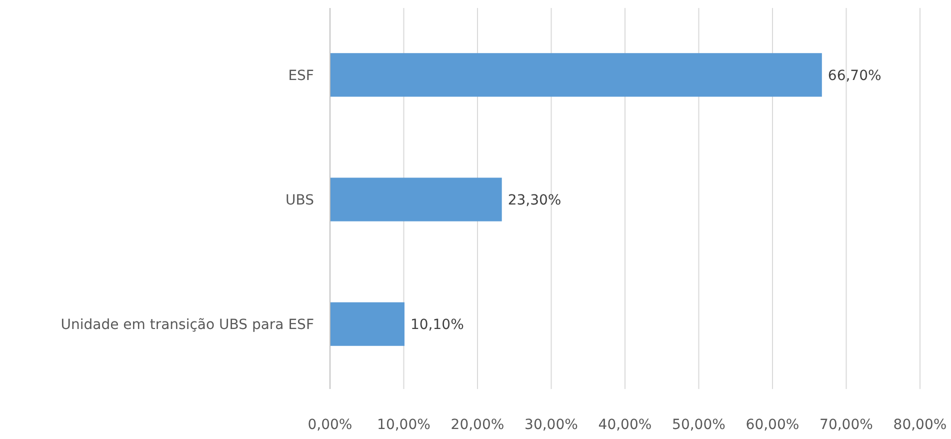  I want to click on x-tick-label: 30,00%, so click(551, 425).